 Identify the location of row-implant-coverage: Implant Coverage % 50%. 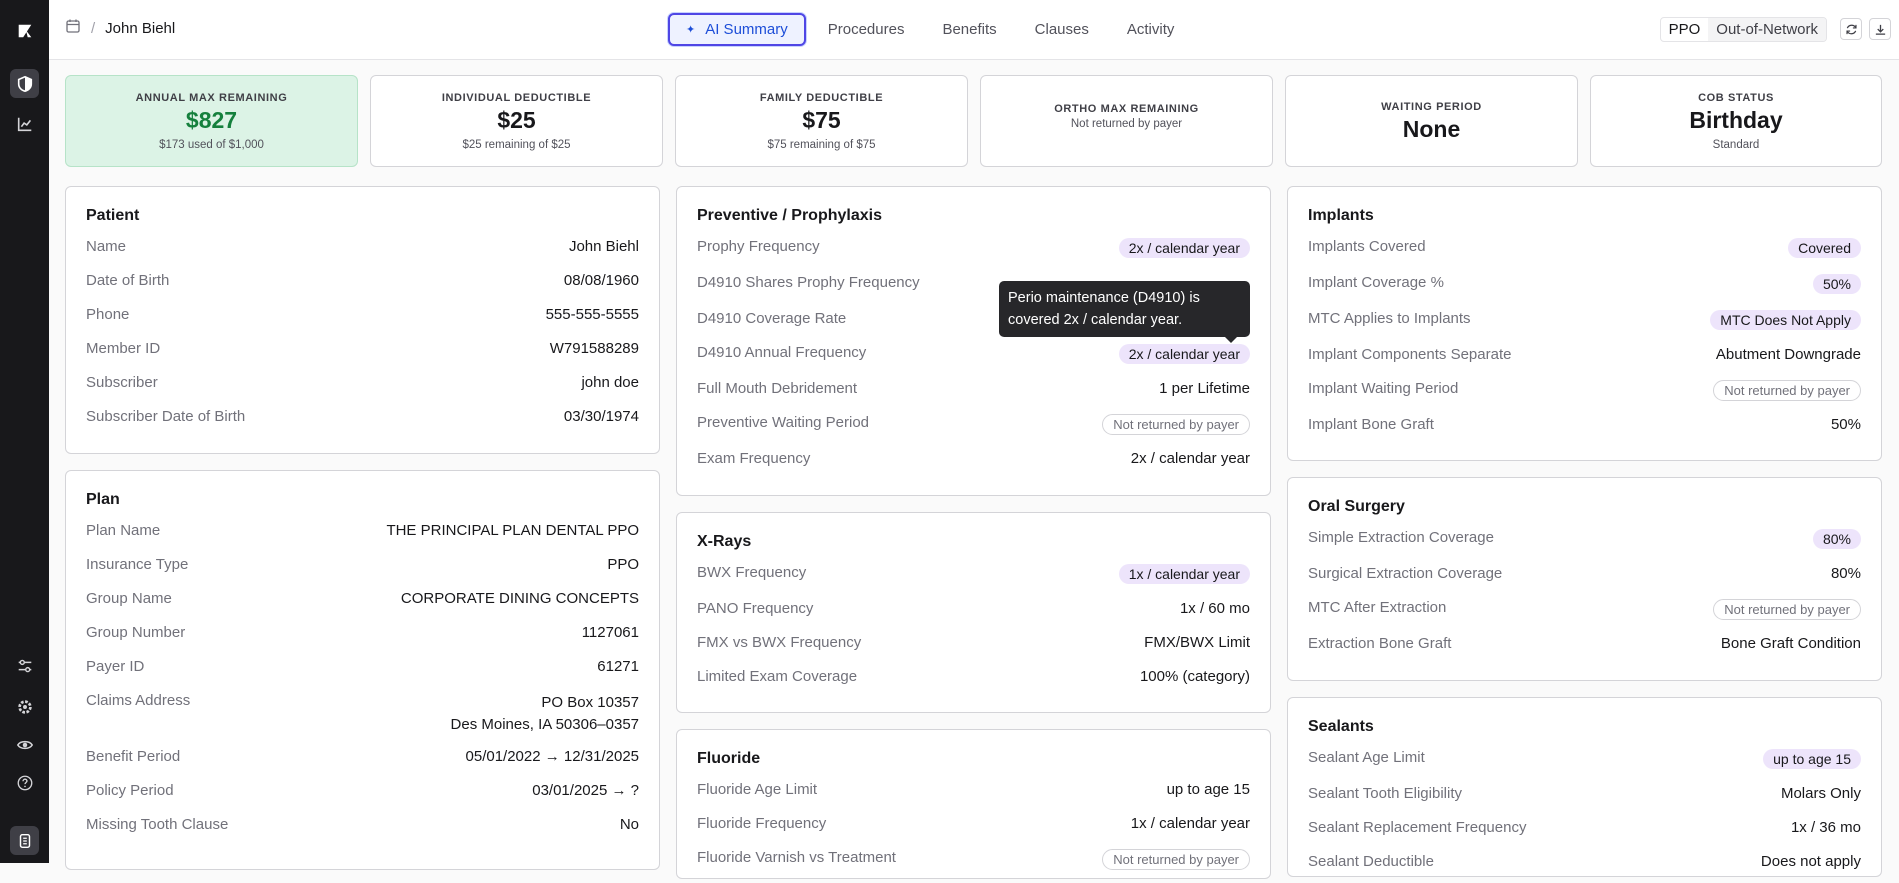
(1584, 292).